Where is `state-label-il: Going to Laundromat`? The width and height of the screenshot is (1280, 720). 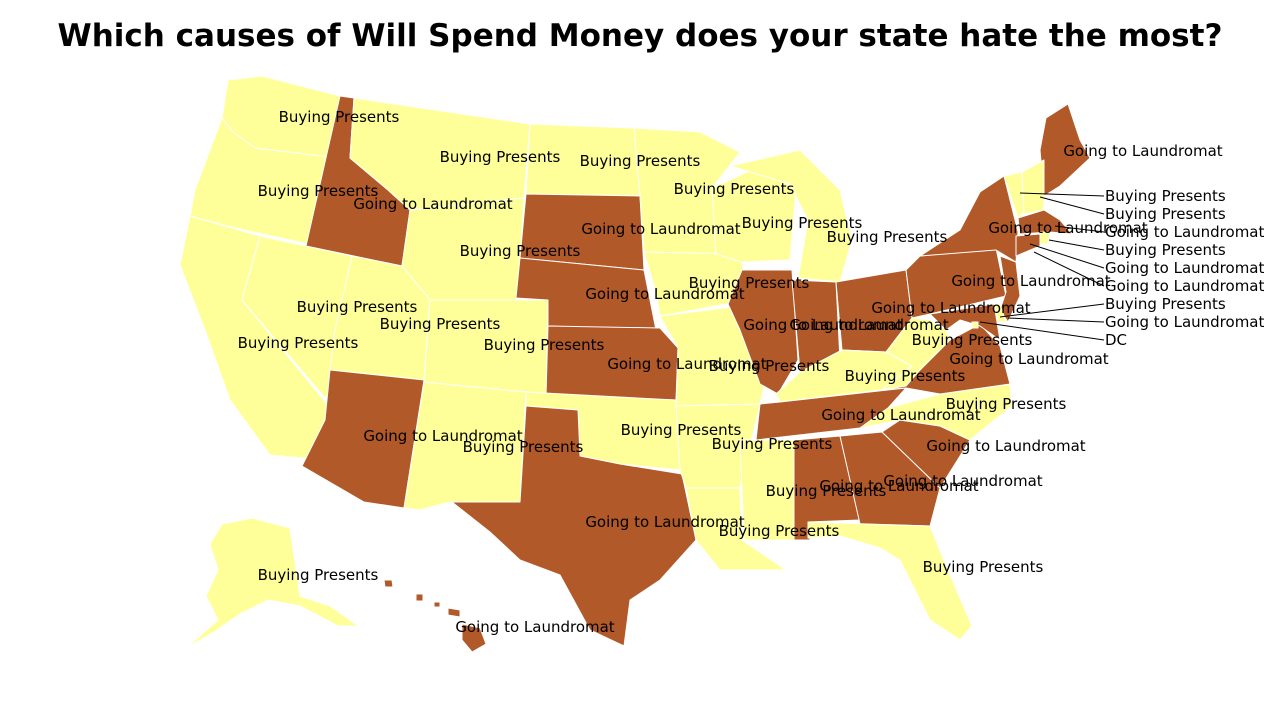 state-label-il: Going to Laundromat is located at coordinates (822, 325).